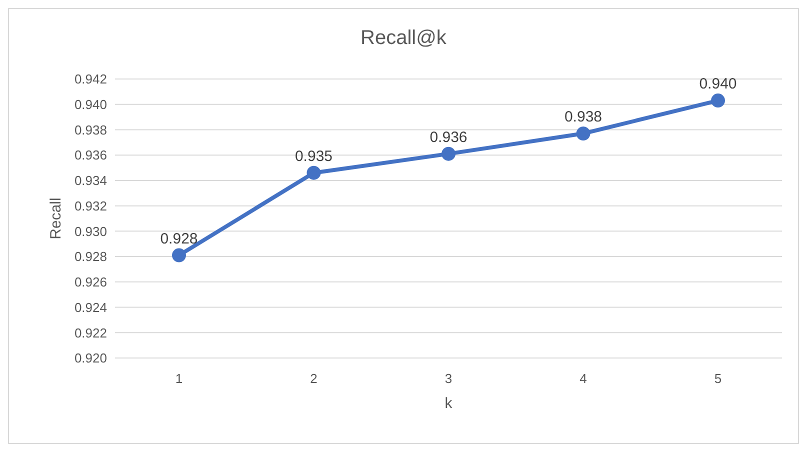 The image size is (807, 452). I want to click on x-axis-title: k, so click(448, 403).